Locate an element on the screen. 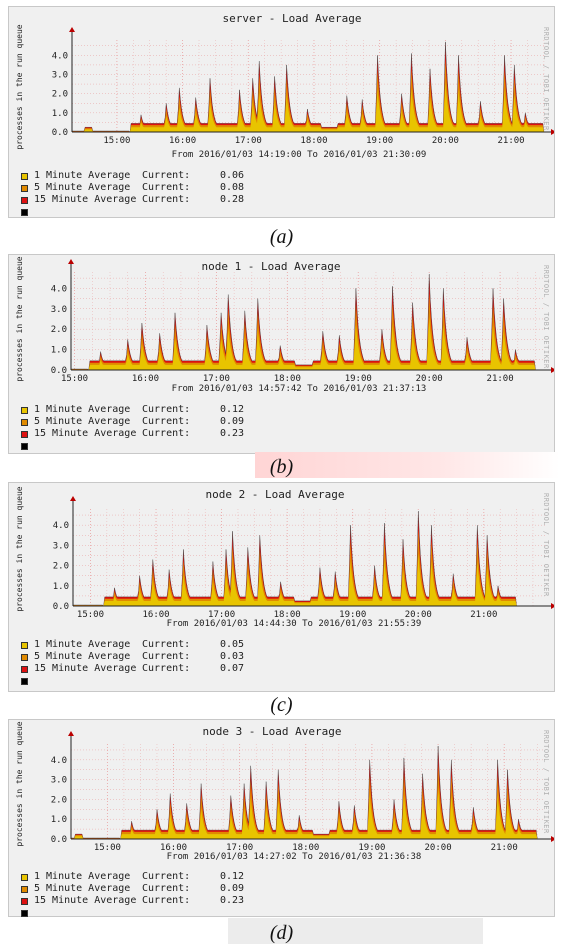 The width and height of the screenshot is (563, 948). legend-series-name: 5 Minute Average is located at coordinates (82, 888).